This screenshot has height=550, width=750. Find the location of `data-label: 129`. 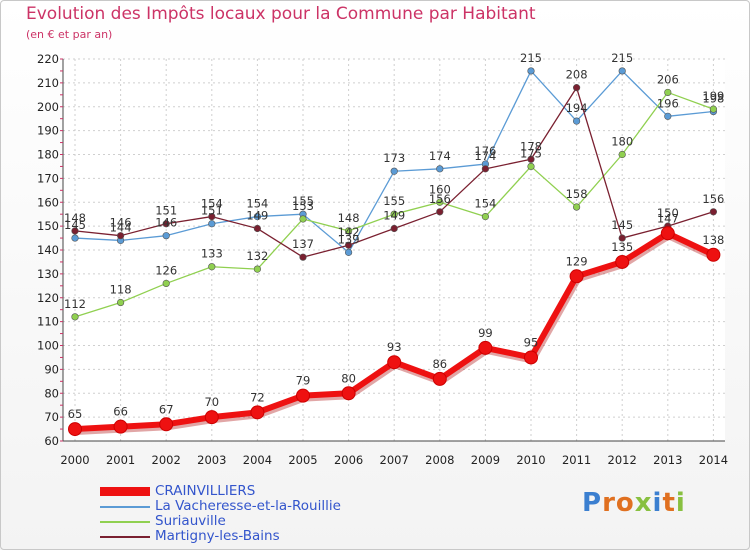

data-label: 129 is located at coordinates (577, 261).